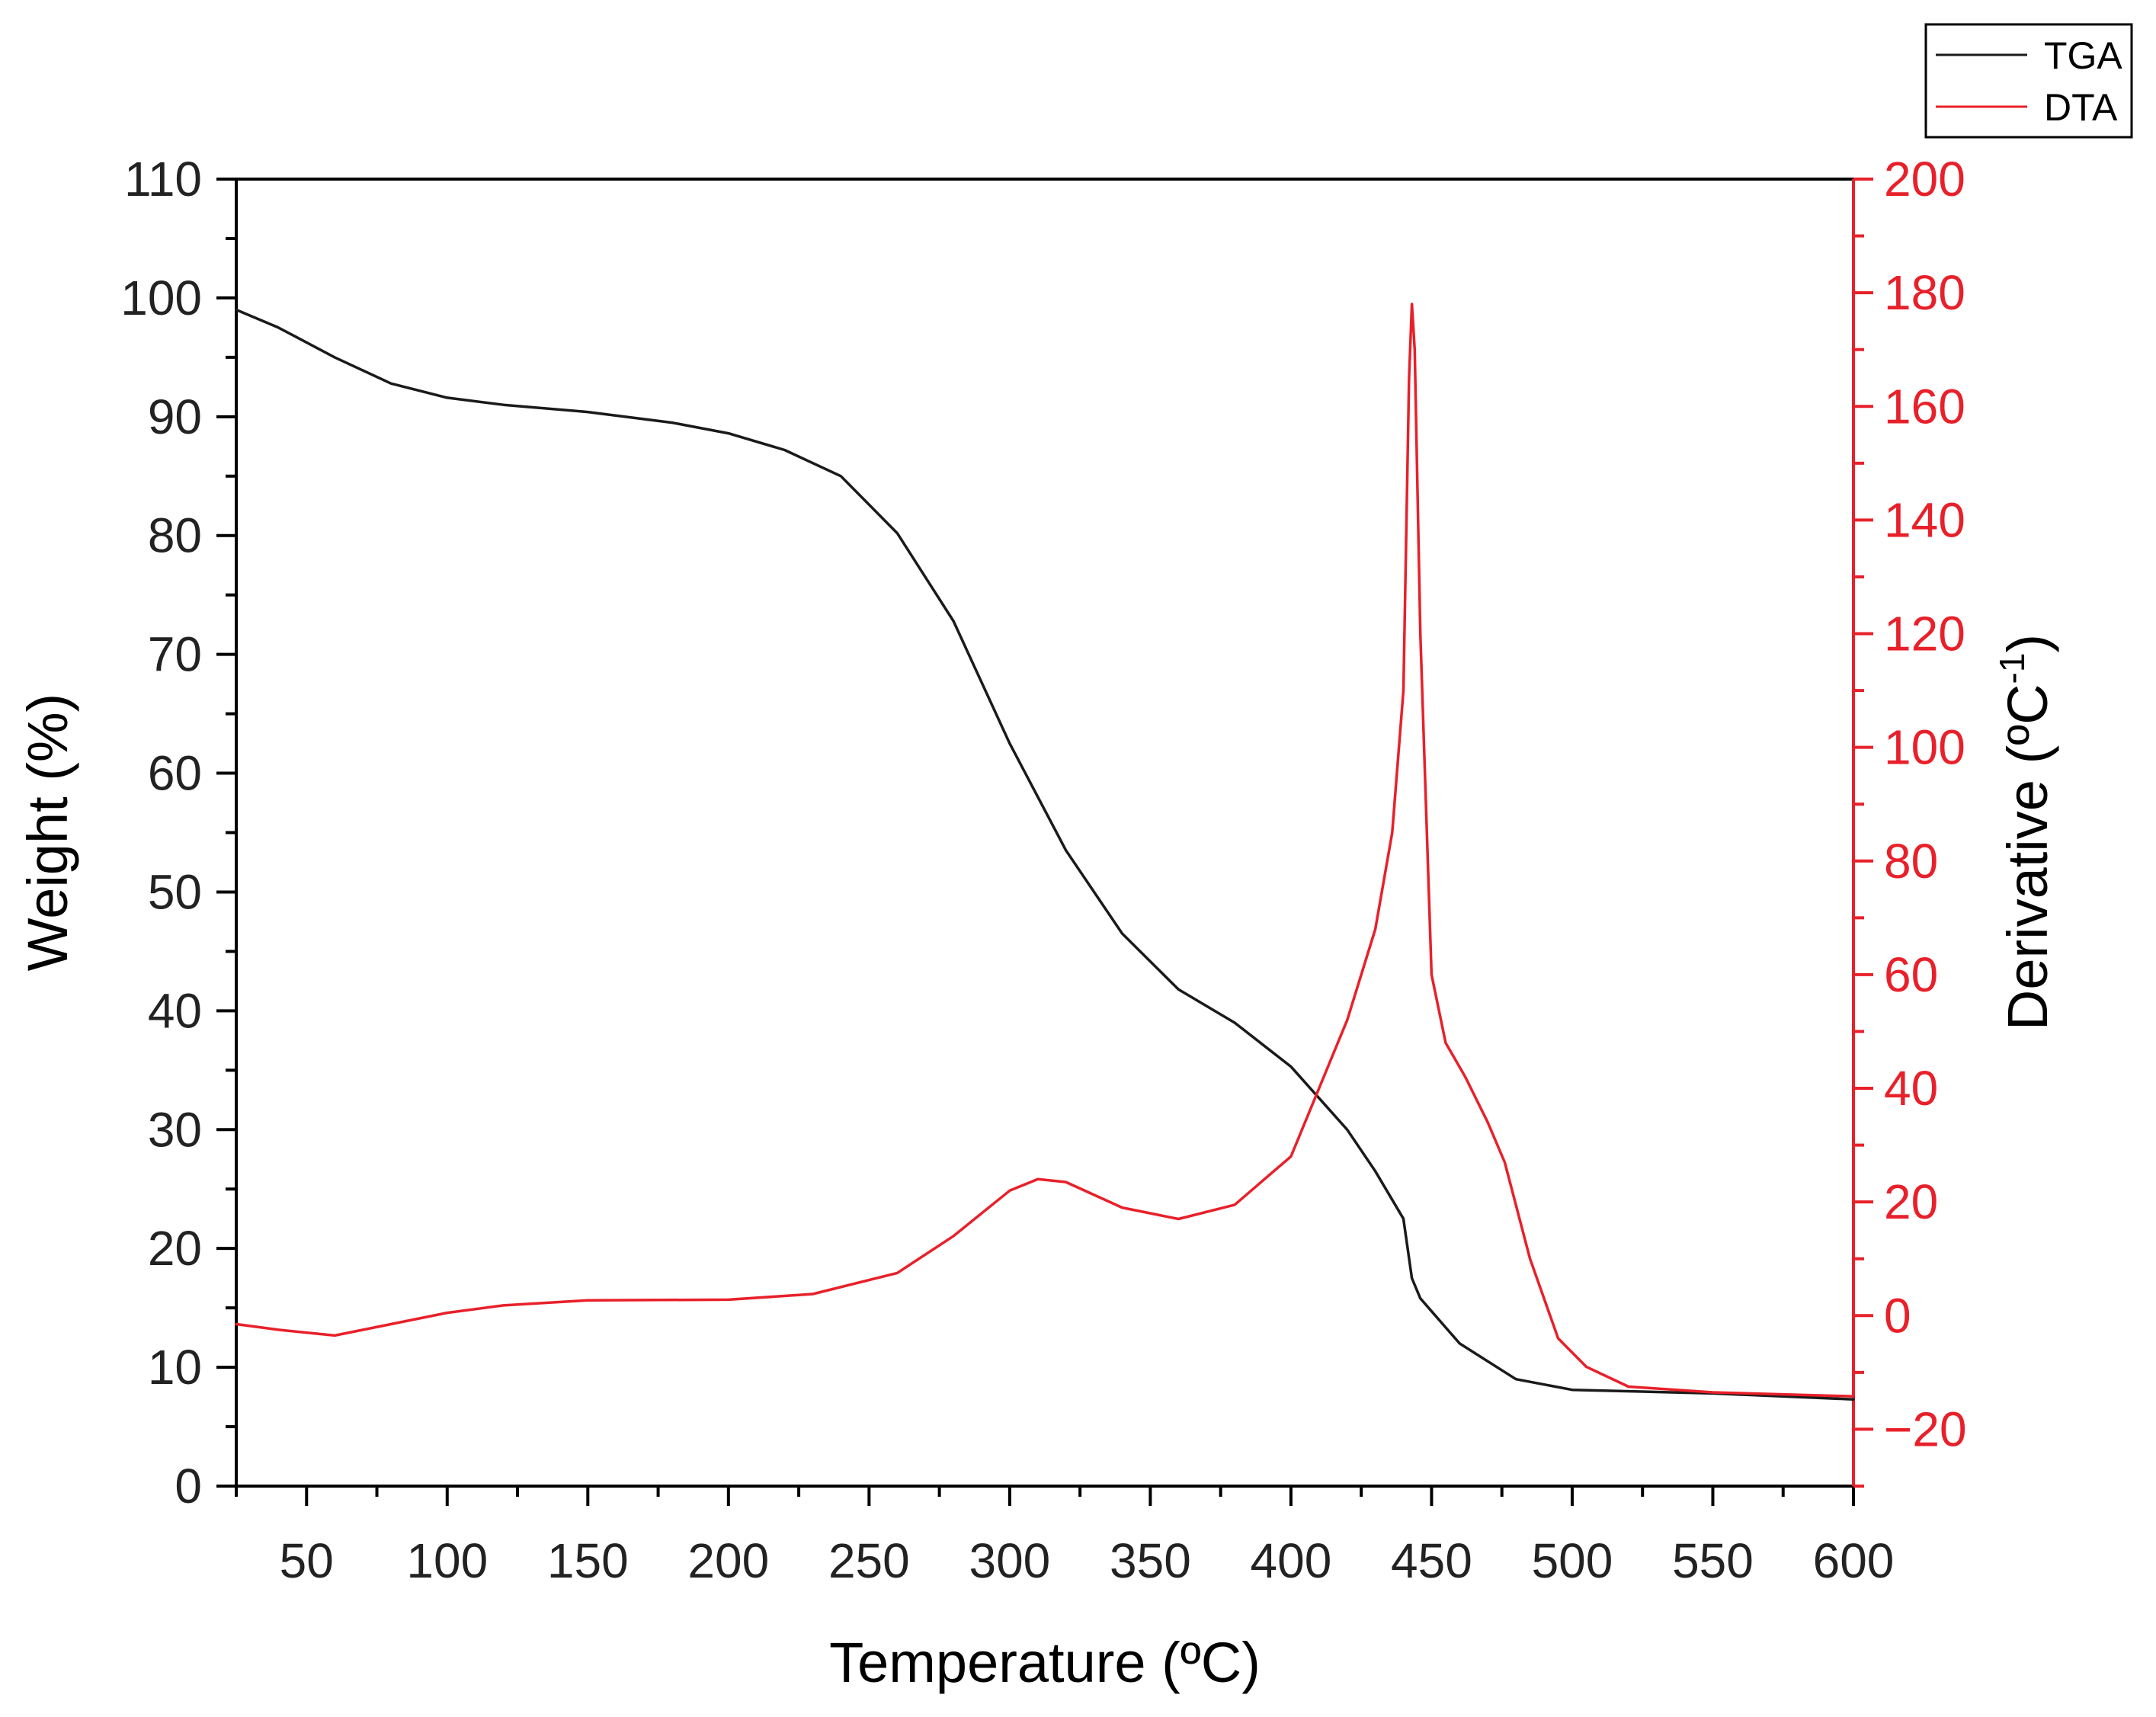 The width and height of the screenshot is (2156, 1717). What do you see at coordinates (175, 1367) in the screenshot?
I see `y-left-tick-label: 10` at bounding box center [175, 1367].